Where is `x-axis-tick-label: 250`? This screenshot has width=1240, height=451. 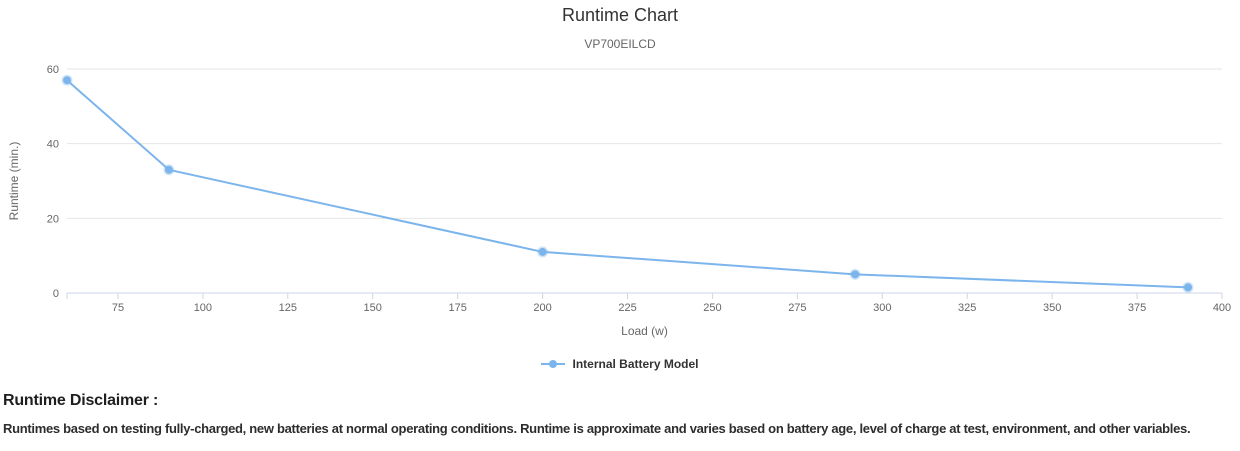
x-axis-tick-label: 250 is located at coordinates (712, 308).